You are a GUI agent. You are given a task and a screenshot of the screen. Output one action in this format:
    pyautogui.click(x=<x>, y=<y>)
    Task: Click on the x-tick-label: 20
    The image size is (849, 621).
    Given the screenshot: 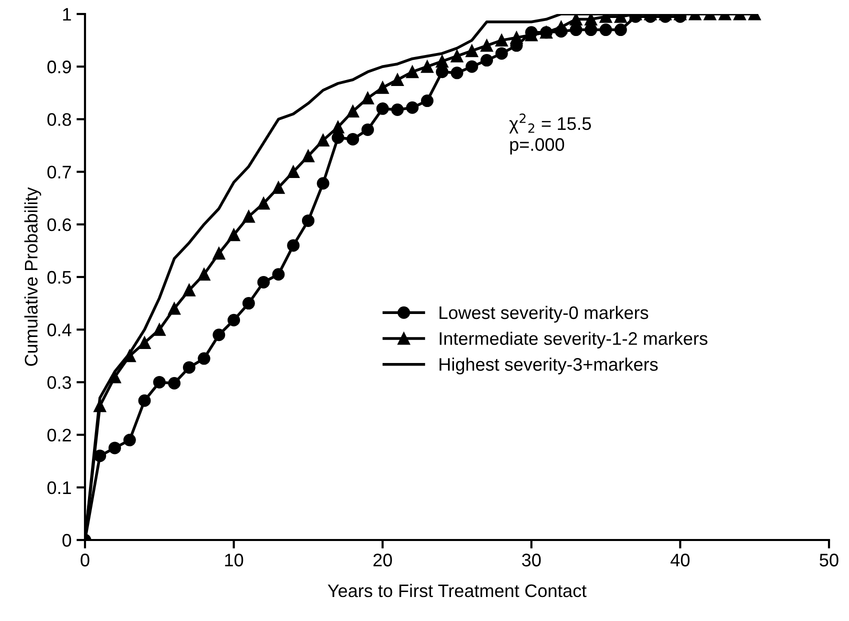 What is the action you would take?
    pyautogui.click(x=382, y=560)
    